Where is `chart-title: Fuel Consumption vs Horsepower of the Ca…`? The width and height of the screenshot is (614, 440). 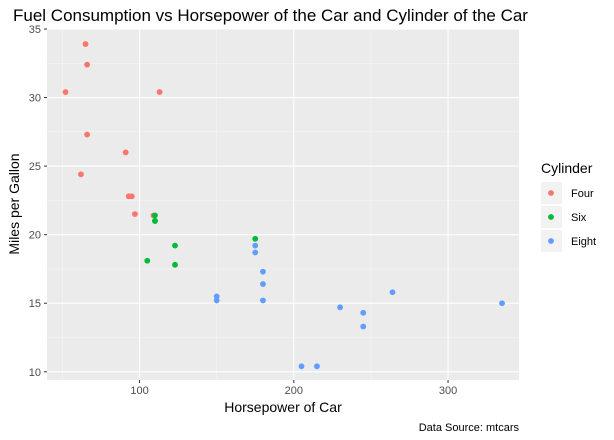
chart-title: Fuel Consumption vs Horsepower of the Ca… is located at coordinates (270, 15).